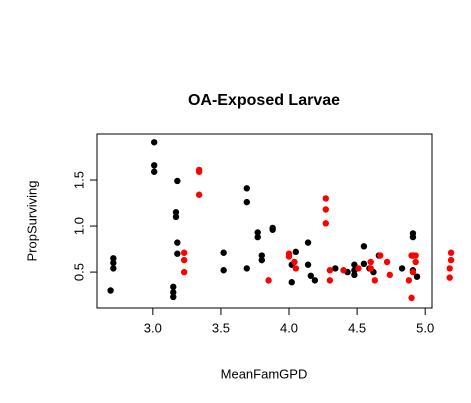 The height and width of the screenshot is (403, 471). What do you see at coordinates (31, 221) in the screenshot?
I see `y-axis-label: PropSurviving` at bounding box center [31, 221].